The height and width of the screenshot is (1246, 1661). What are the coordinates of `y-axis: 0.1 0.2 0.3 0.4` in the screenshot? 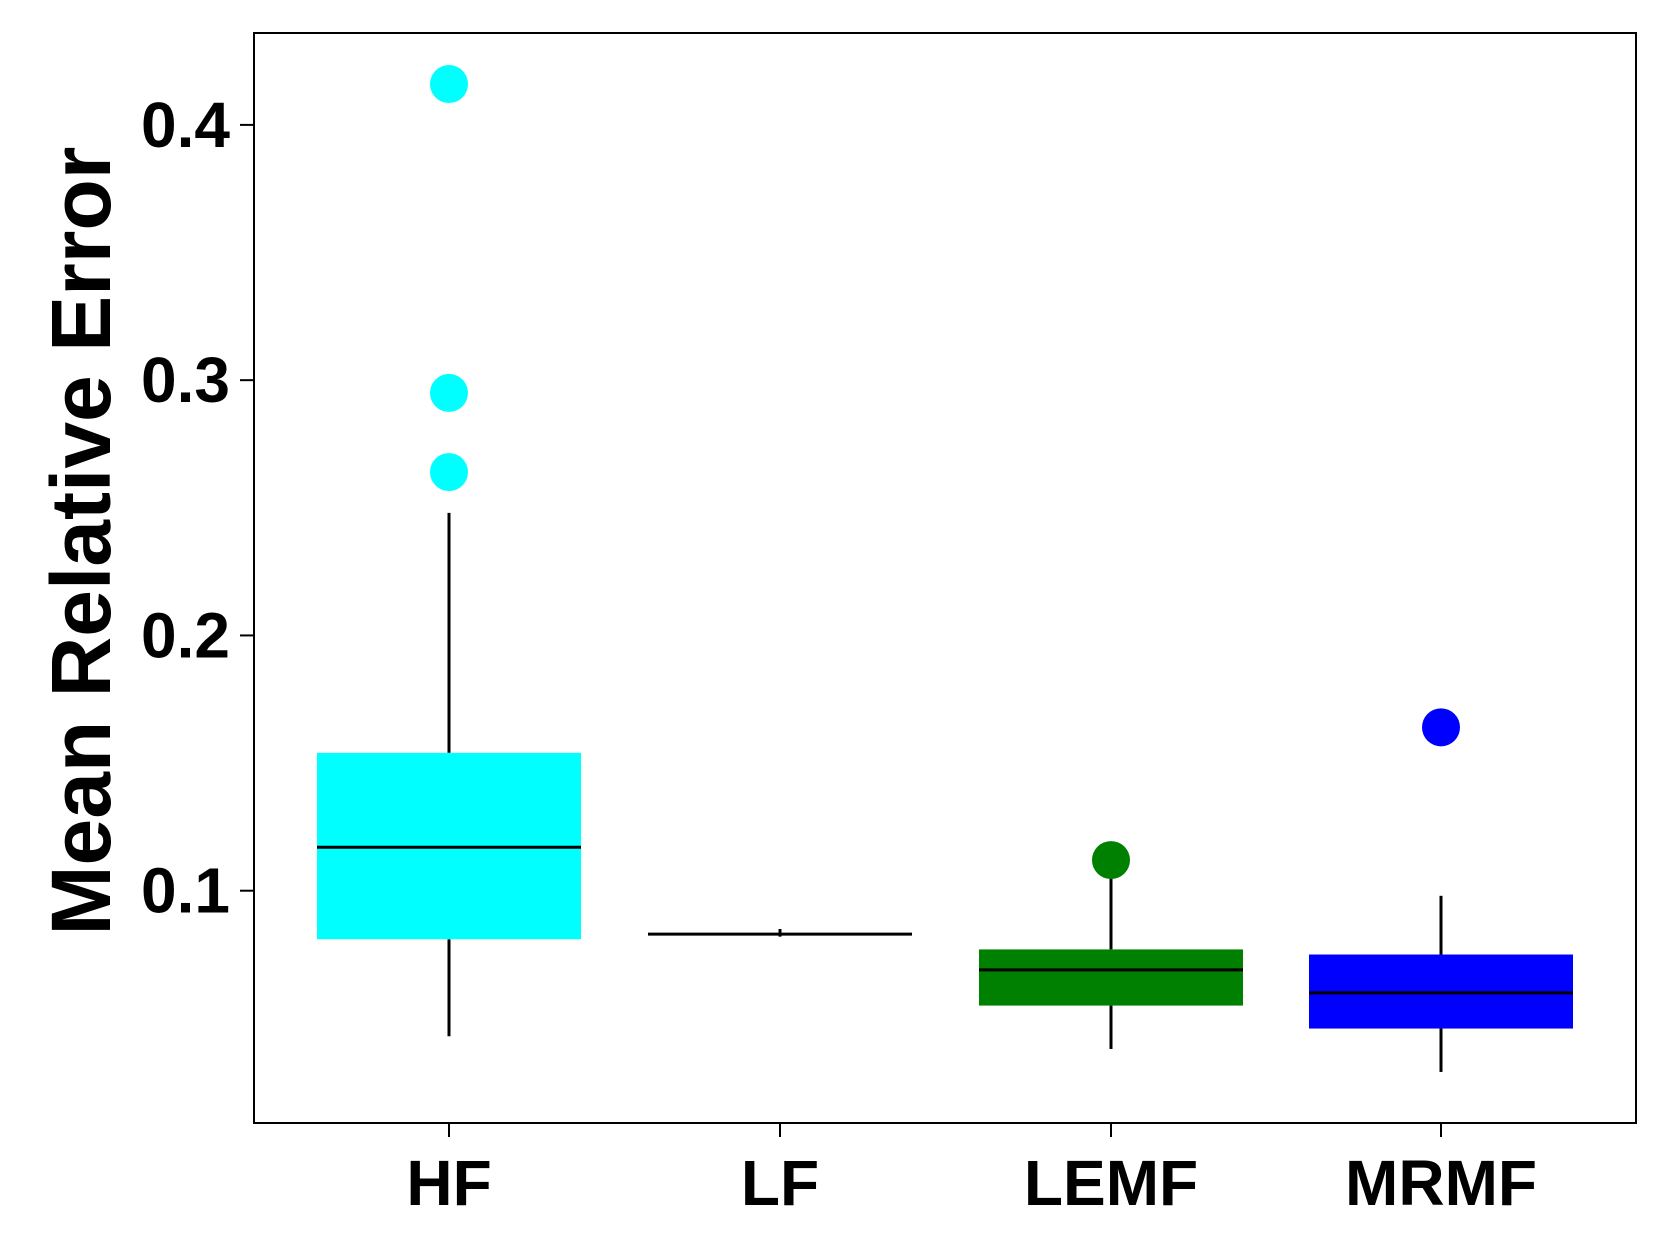 It's located at (197, 508).